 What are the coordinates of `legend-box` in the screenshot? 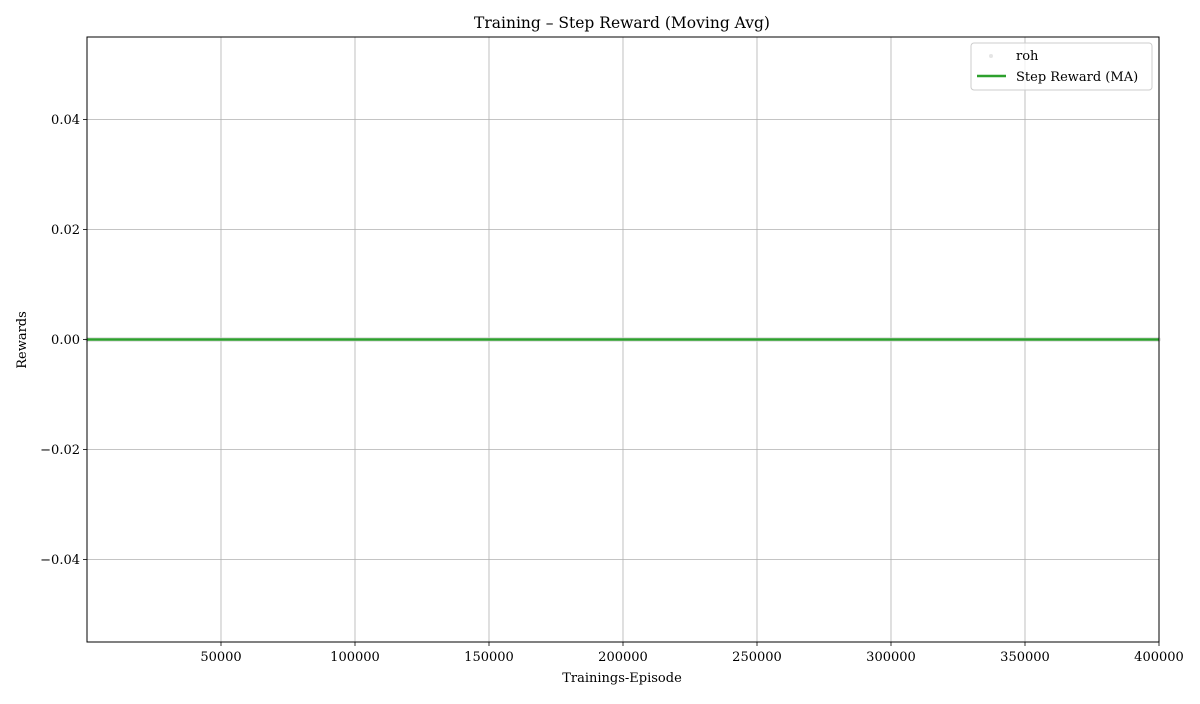 It's located at (1061, 66).